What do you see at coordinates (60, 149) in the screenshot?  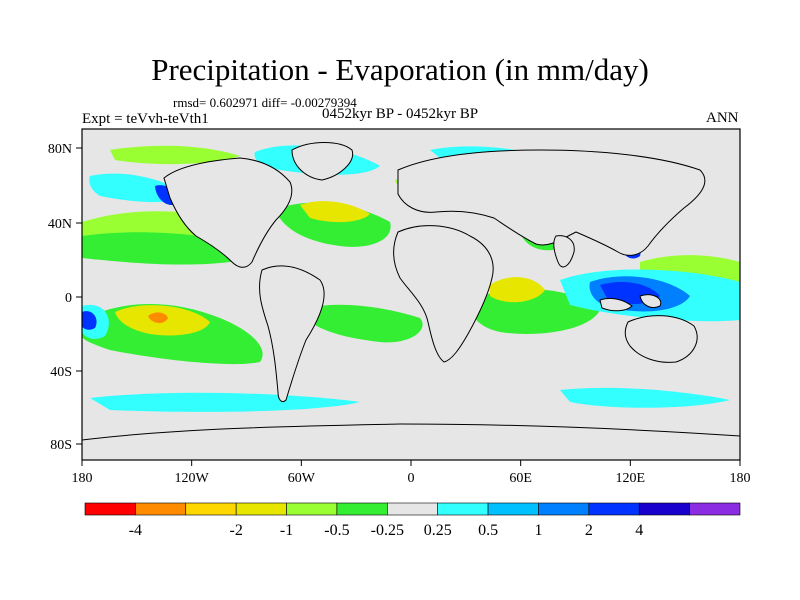 I see `lat-tick-label: 80N` at bounding box center [60, 149].